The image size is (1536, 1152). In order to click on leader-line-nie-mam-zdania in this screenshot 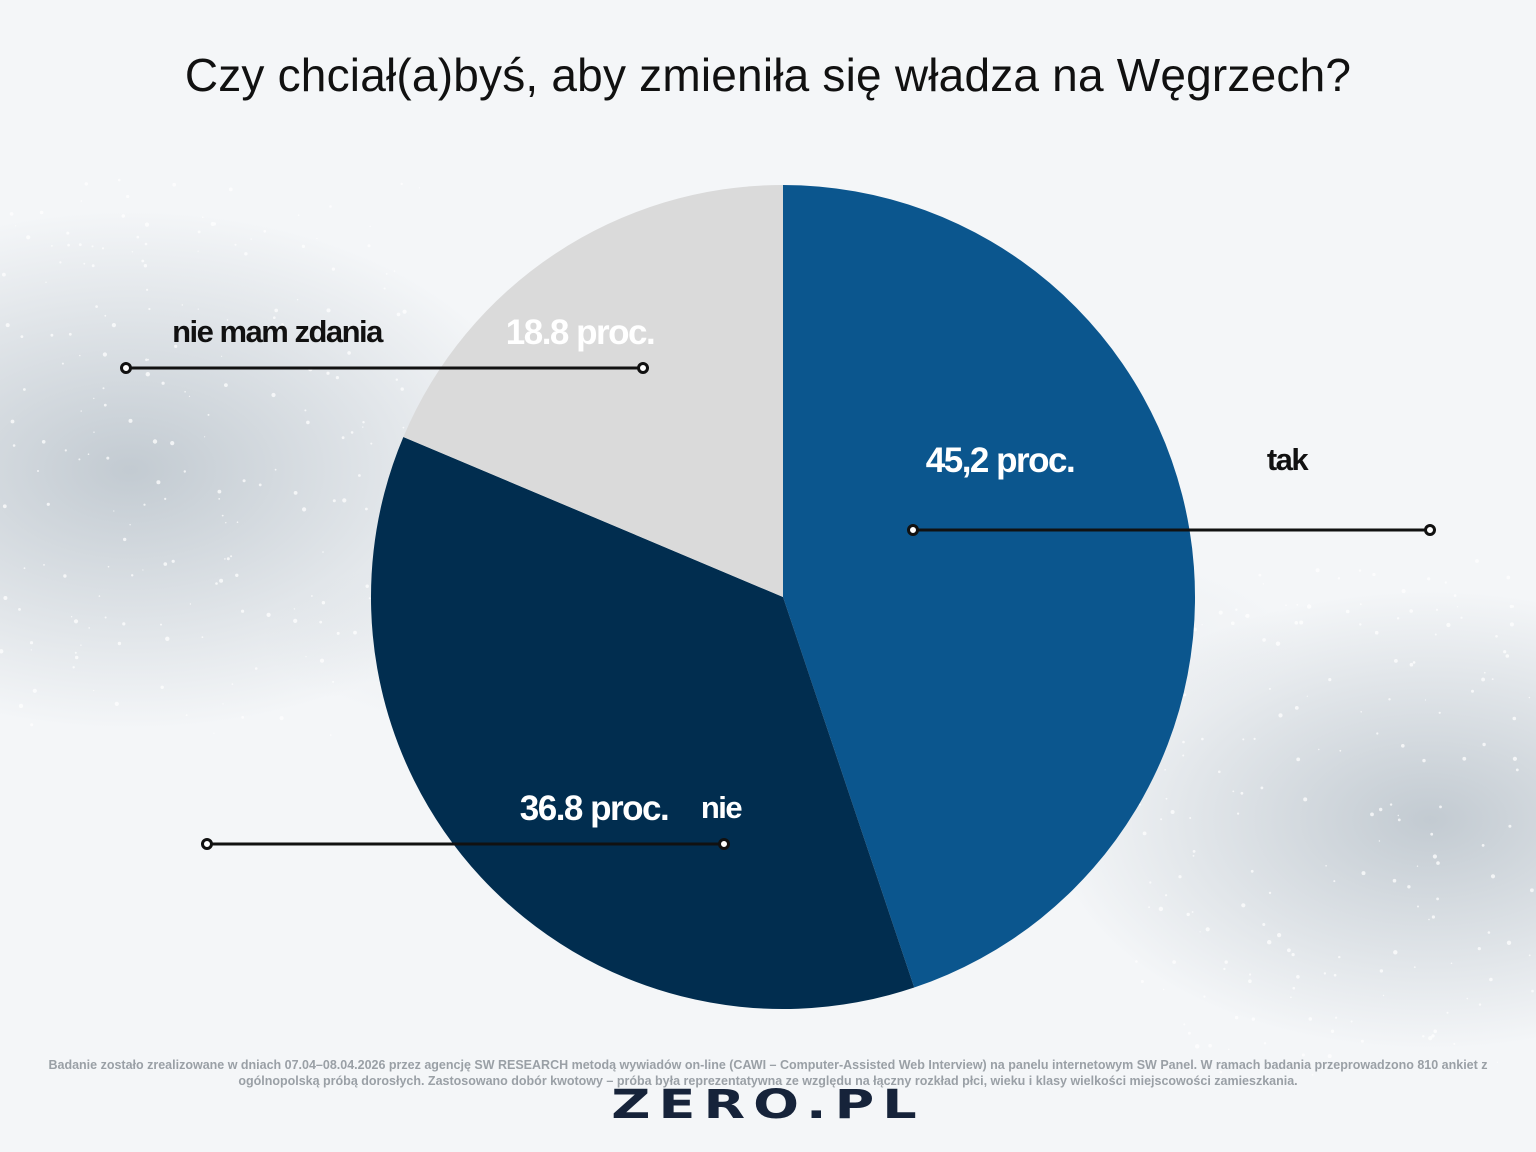, I will do `click(384, 368)`.